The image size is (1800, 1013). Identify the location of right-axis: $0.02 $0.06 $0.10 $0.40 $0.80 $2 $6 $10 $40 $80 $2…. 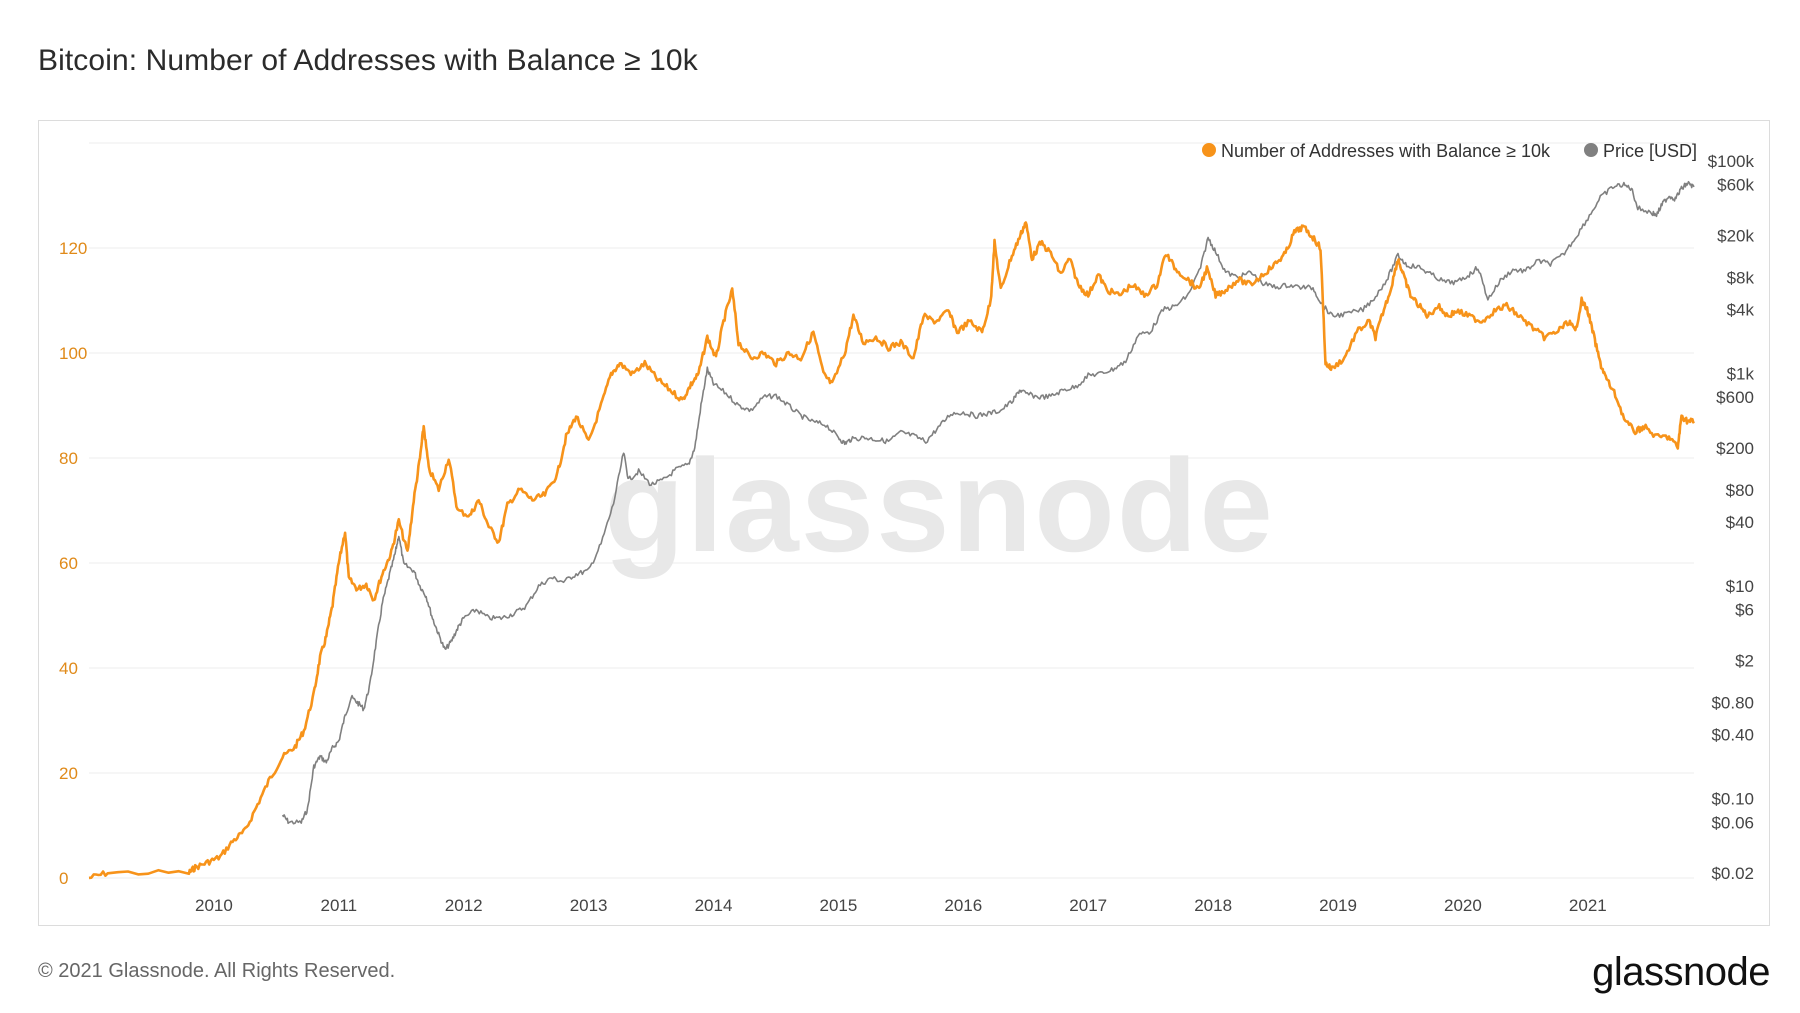
(1731, 517).